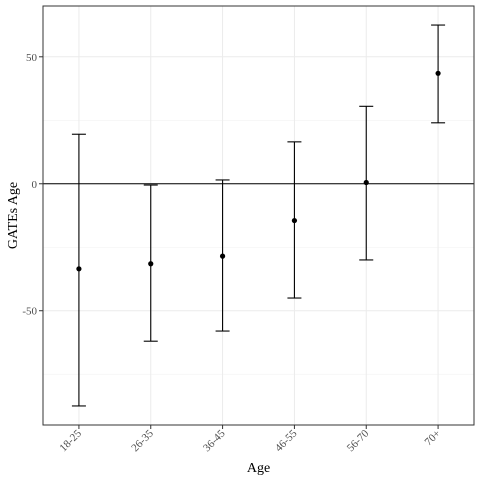 Image resolution: width=480 pixels, height=480 pixels. I want to click on y-tick-label: -50, so click(29, 312).